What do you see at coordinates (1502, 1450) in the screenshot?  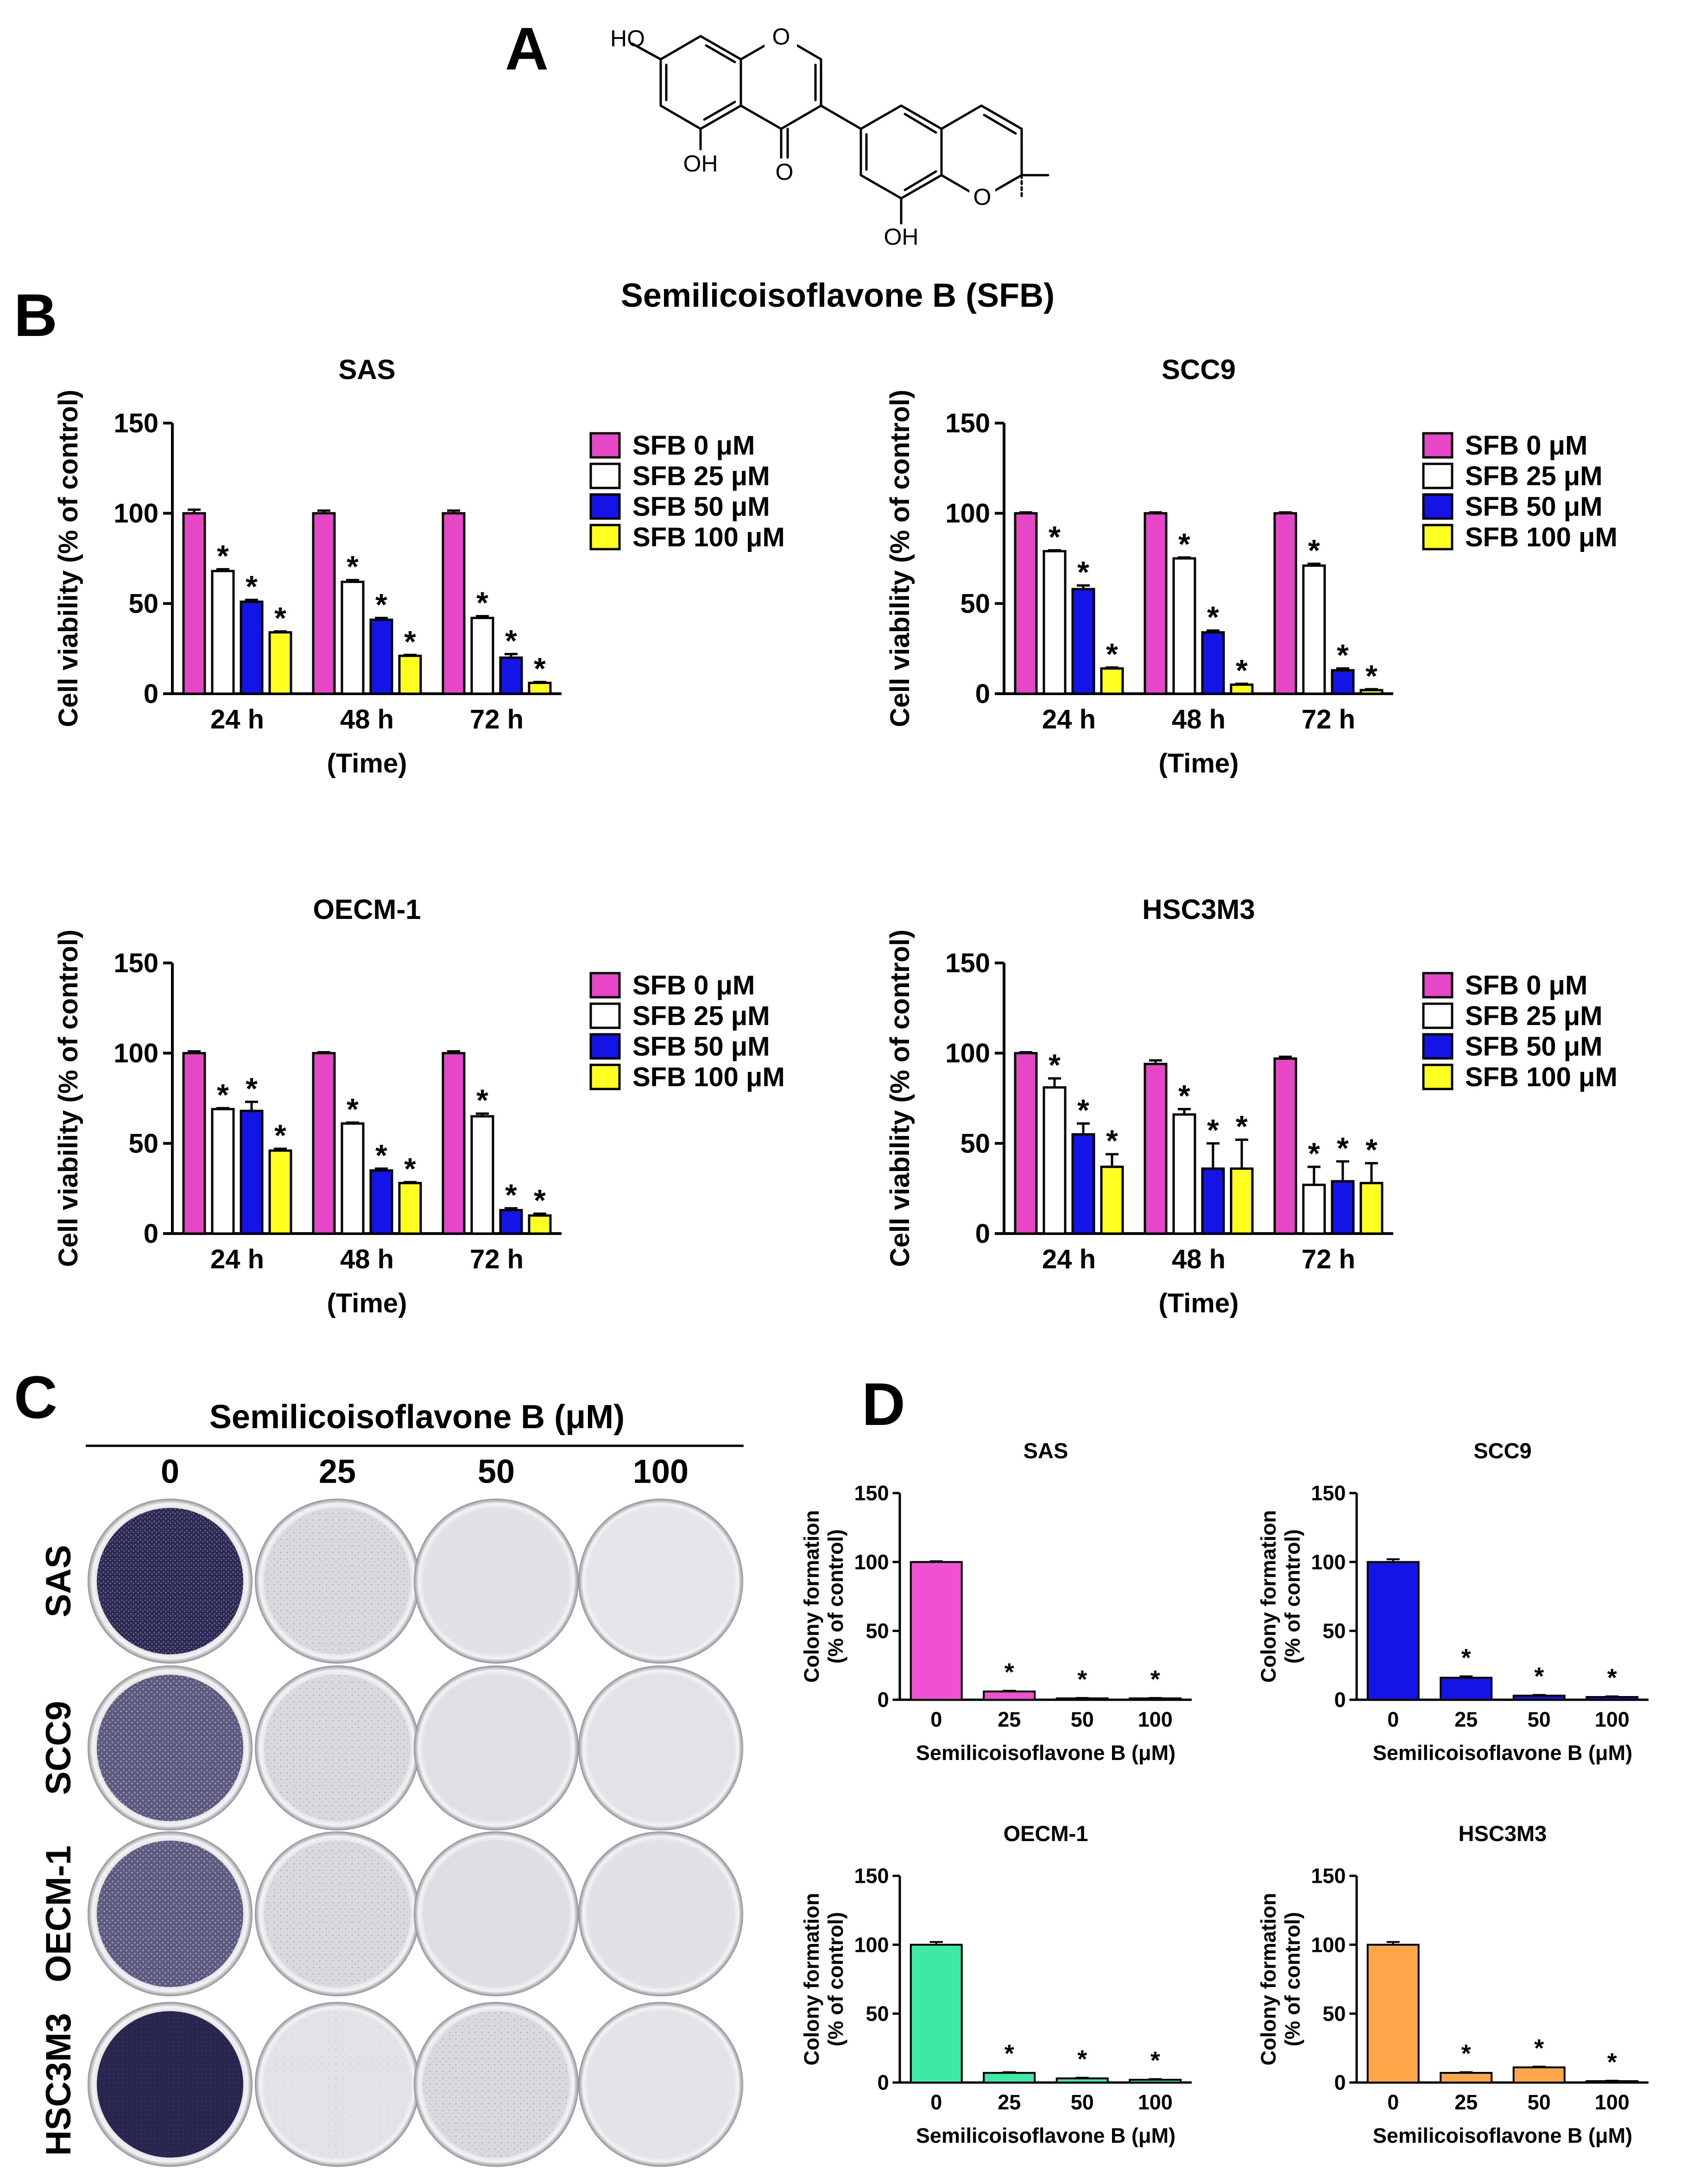 I see `chart-title: SCC9` at bounding box center [1502, 1450].